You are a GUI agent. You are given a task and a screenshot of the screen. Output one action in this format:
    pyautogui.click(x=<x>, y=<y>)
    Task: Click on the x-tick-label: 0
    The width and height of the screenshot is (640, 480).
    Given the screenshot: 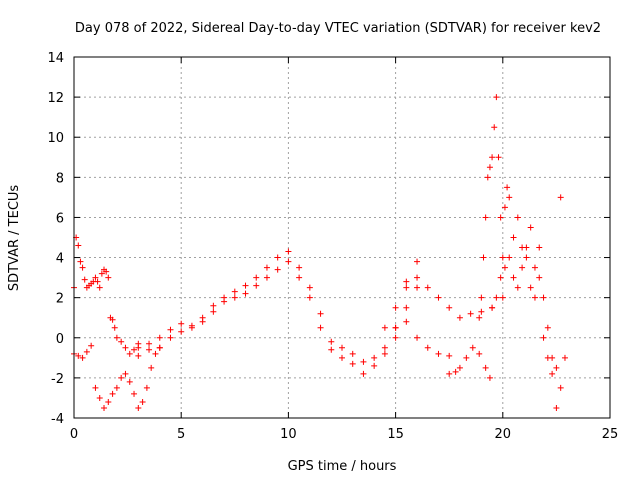 What is the action you would take?
    pyautogui.click(x=74, y=434)
    